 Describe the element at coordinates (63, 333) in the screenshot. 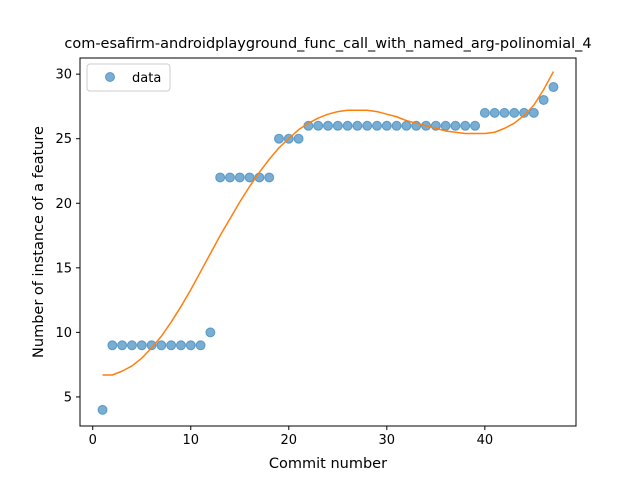

I see `y-tick-label: 10` at that location.